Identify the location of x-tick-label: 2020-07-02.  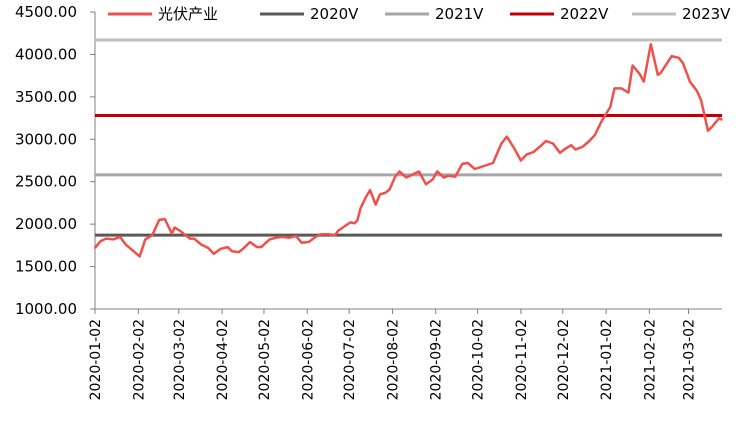
(350, 359).